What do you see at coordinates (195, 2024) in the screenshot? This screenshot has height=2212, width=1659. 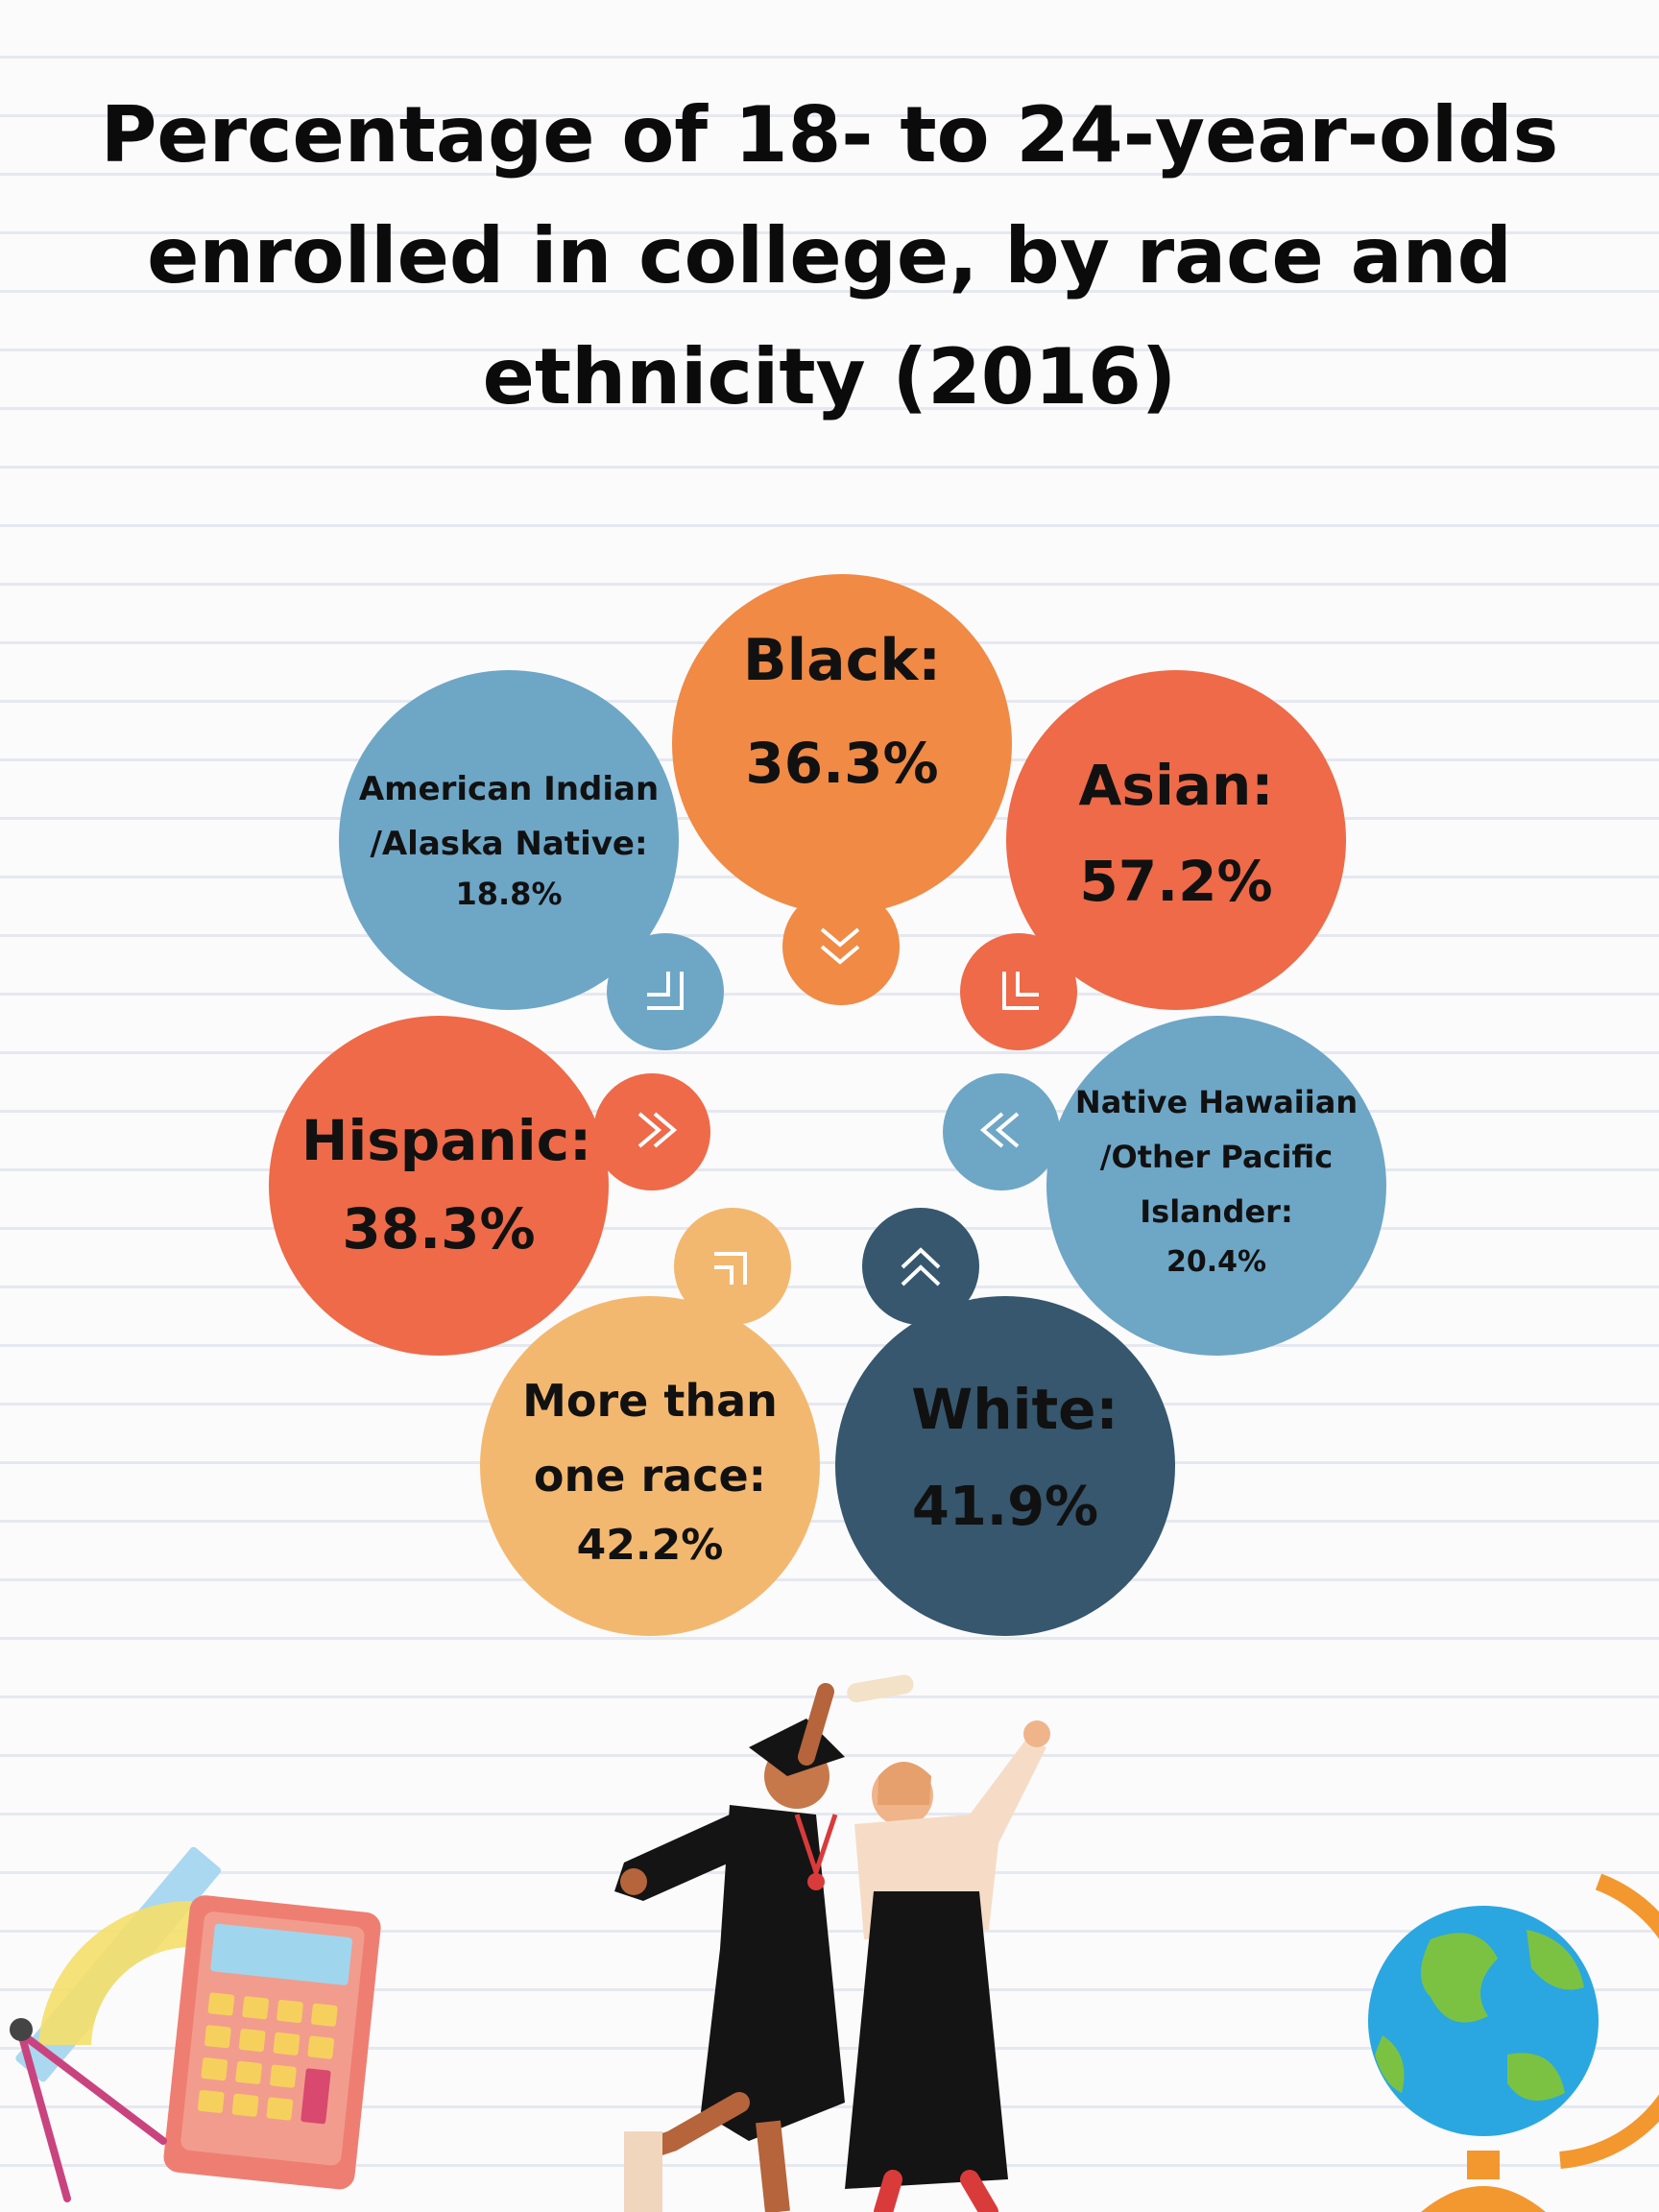 I see `school-supplies-illustration` at bounding box center [195, 2024].